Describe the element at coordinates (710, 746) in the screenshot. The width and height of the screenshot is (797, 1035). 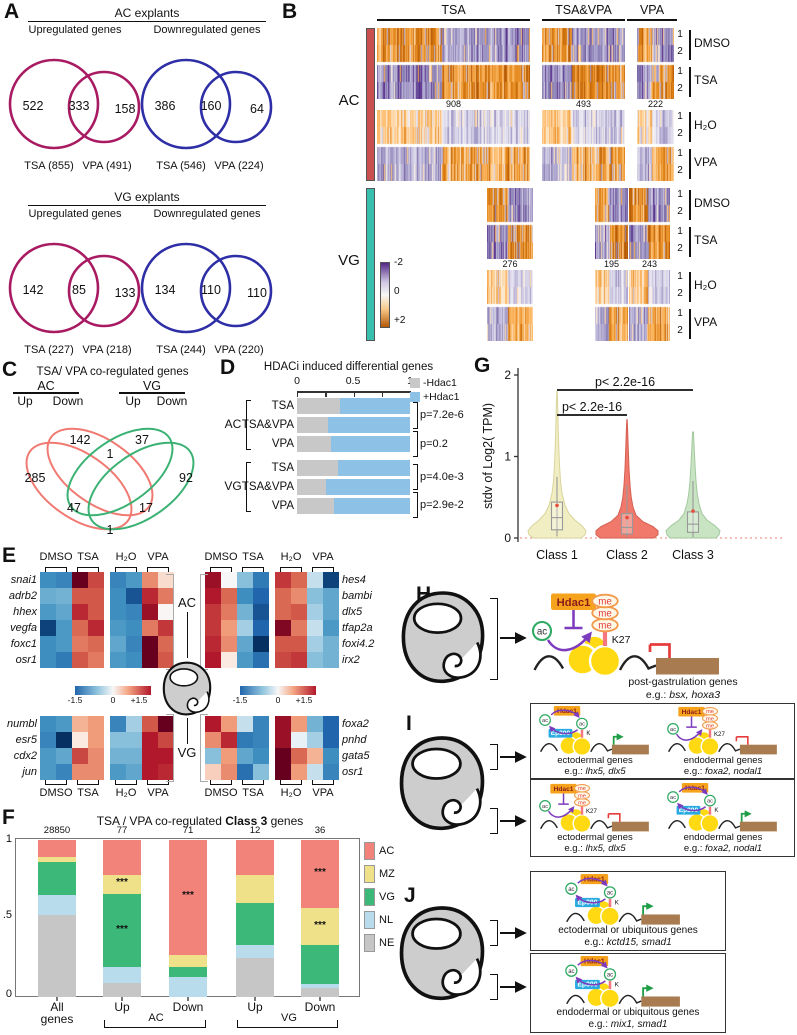
I see `nucleosome-icon` at that location.